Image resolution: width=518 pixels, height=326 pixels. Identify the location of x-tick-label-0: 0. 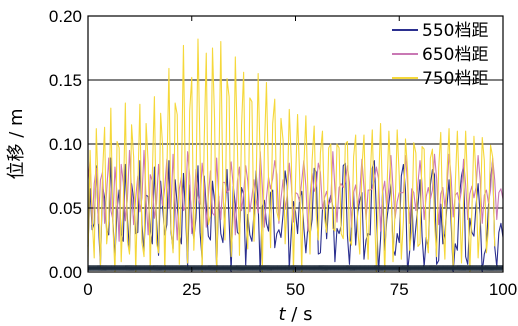
(87, 289).